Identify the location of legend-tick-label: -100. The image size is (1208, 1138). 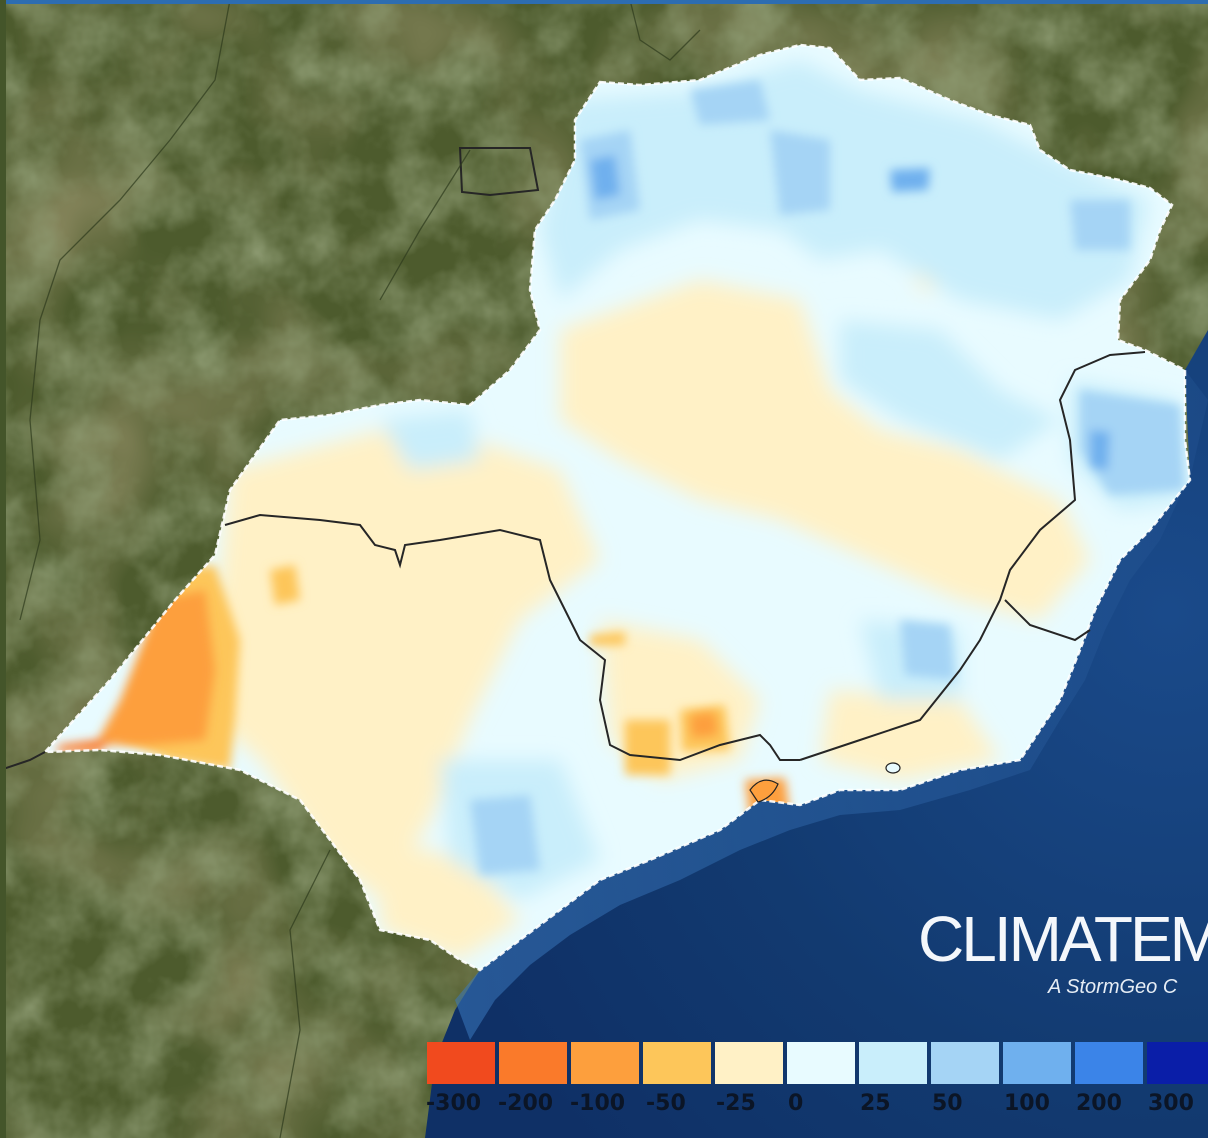
(598, 1103).